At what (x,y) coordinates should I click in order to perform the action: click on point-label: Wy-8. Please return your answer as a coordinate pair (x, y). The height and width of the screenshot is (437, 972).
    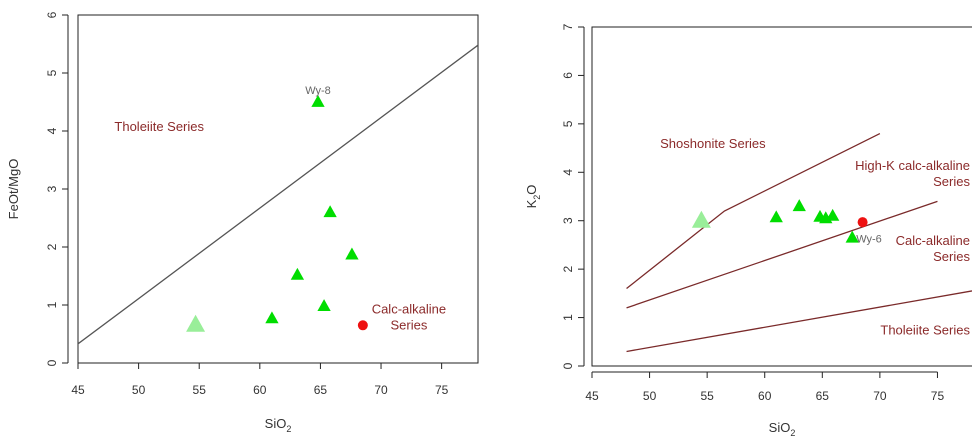
    Looking at the image, I should click on (318, 91).